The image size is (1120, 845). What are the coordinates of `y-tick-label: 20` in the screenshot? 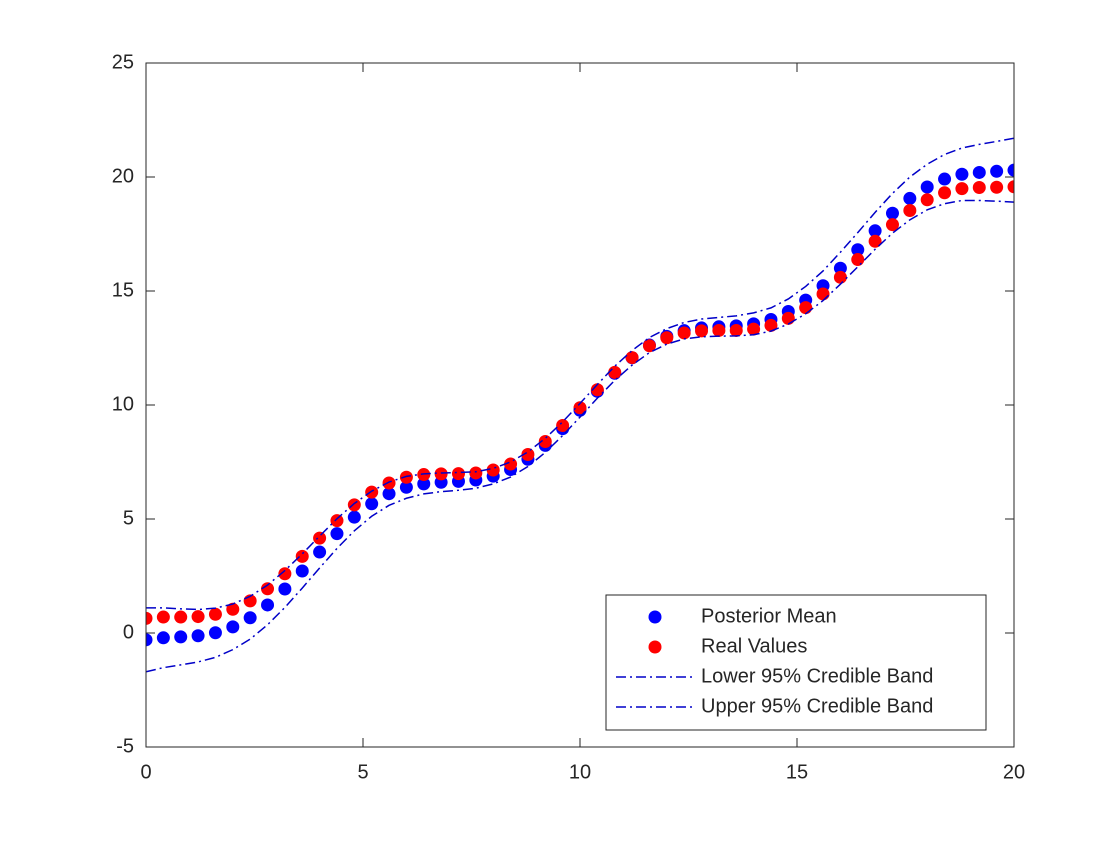 It's located at (123, 176).